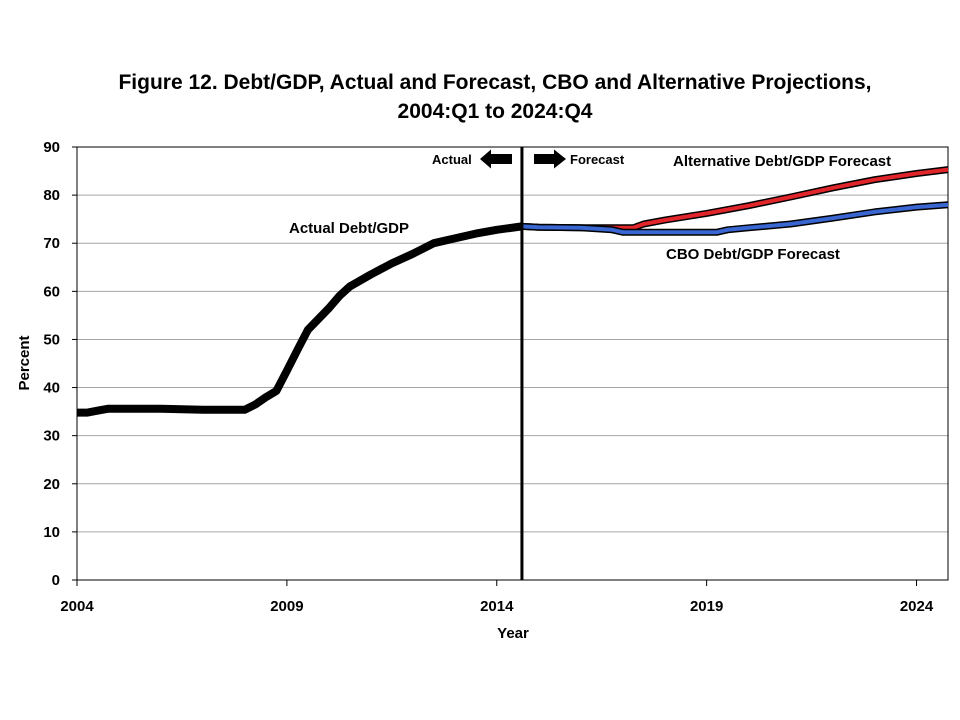  Describe the element at coordinates (735, 198) in the screenshot. I see `series-line-alternative` at that location.